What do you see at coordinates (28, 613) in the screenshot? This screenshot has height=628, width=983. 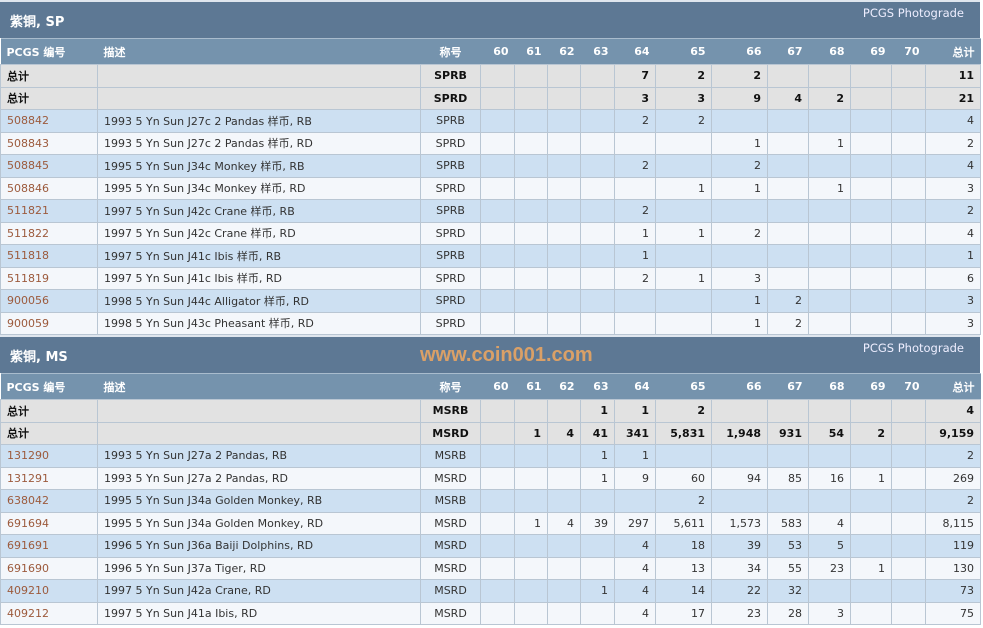 I see `pcgs-number-link: 409212` at bounding box center [28, 613].